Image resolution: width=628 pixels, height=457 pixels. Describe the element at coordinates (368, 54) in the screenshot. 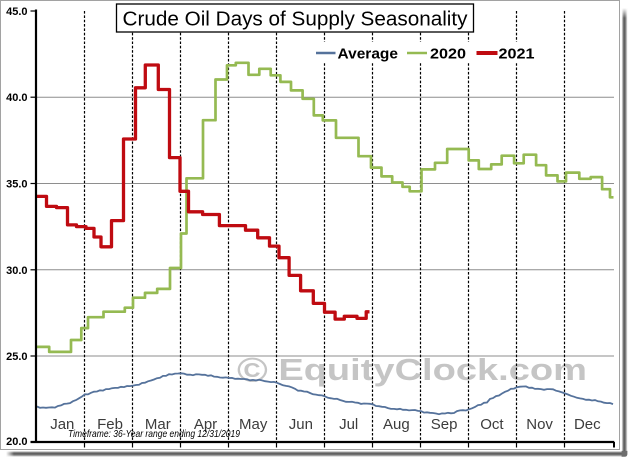

I see `svg-text: Average` at that location.